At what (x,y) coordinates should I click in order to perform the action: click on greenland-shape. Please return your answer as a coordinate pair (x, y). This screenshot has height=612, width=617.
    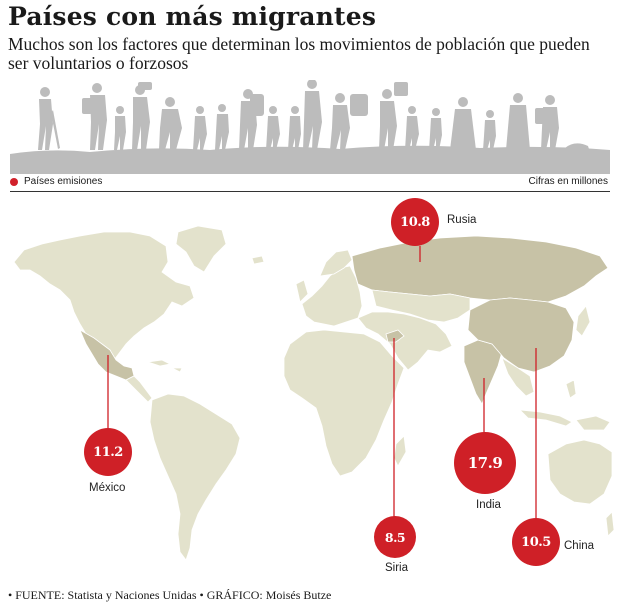
    Looking at the image, I should click on (201, 249).